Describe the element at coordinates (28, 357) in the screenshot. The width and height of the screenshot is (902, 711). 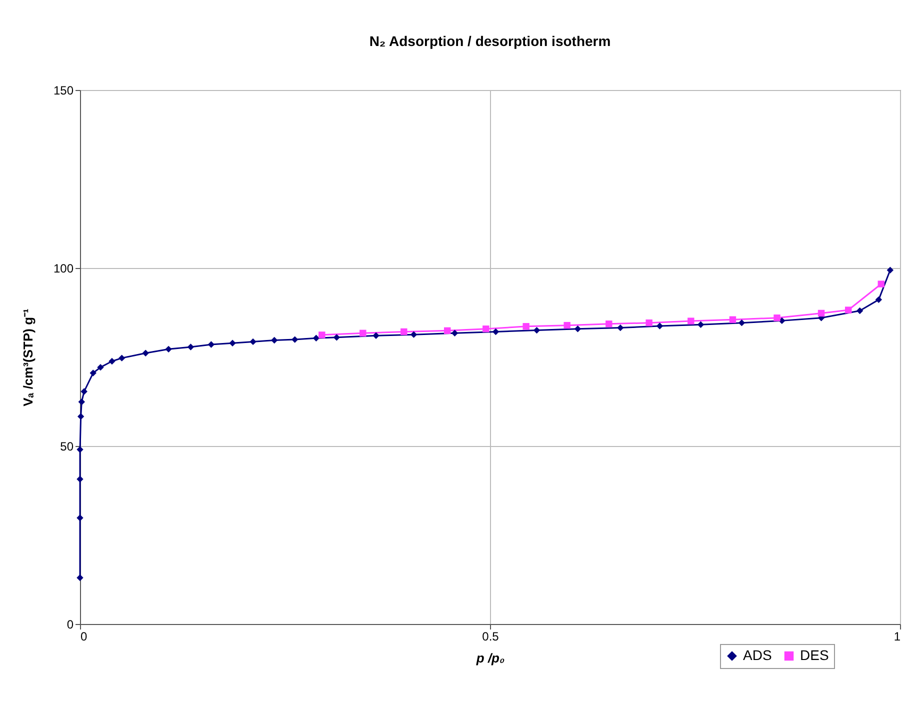
I see `y-axis-title: Vₐ /cm³(STP) g⁻¹` at that location.